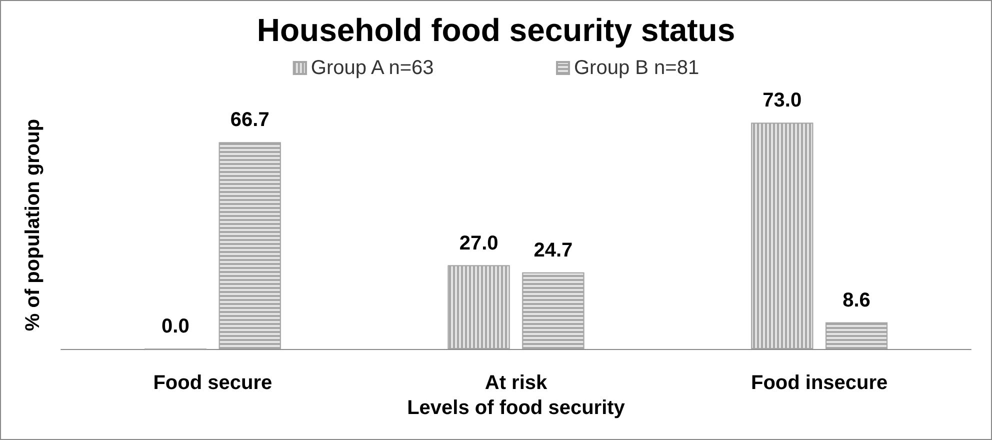 The width and height of the screenshot is (992, 440). I want to click on y-axis-title: % of population group, so click(33, 225).